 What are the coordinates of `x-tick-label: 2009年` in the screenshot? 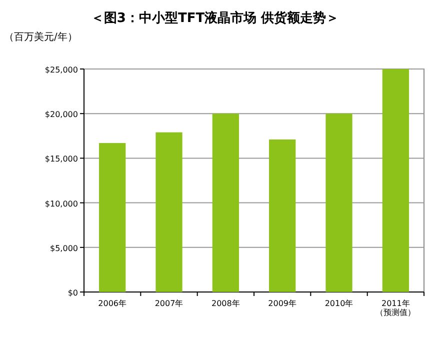 It's located at (282, 303).